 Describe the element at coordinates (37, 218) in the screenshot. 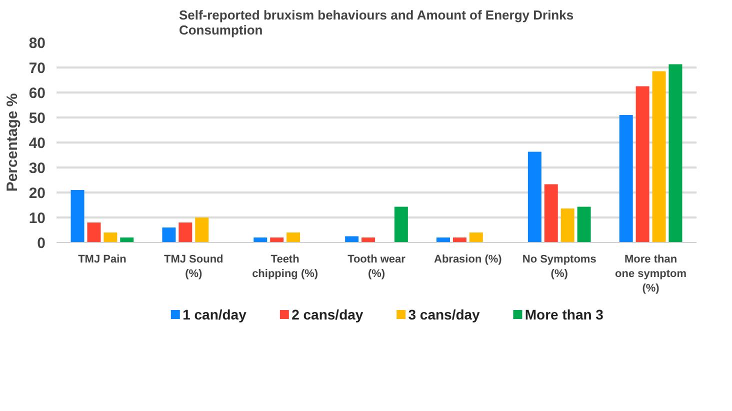

I see `y-tick-label: 10` at that location.